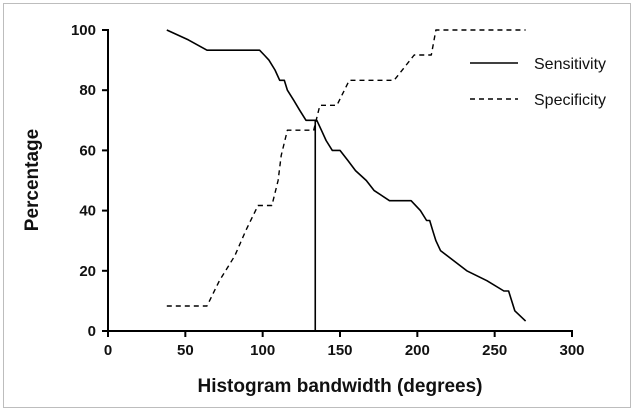  I want to click on y-tick-label: 100, so click(83, 30).